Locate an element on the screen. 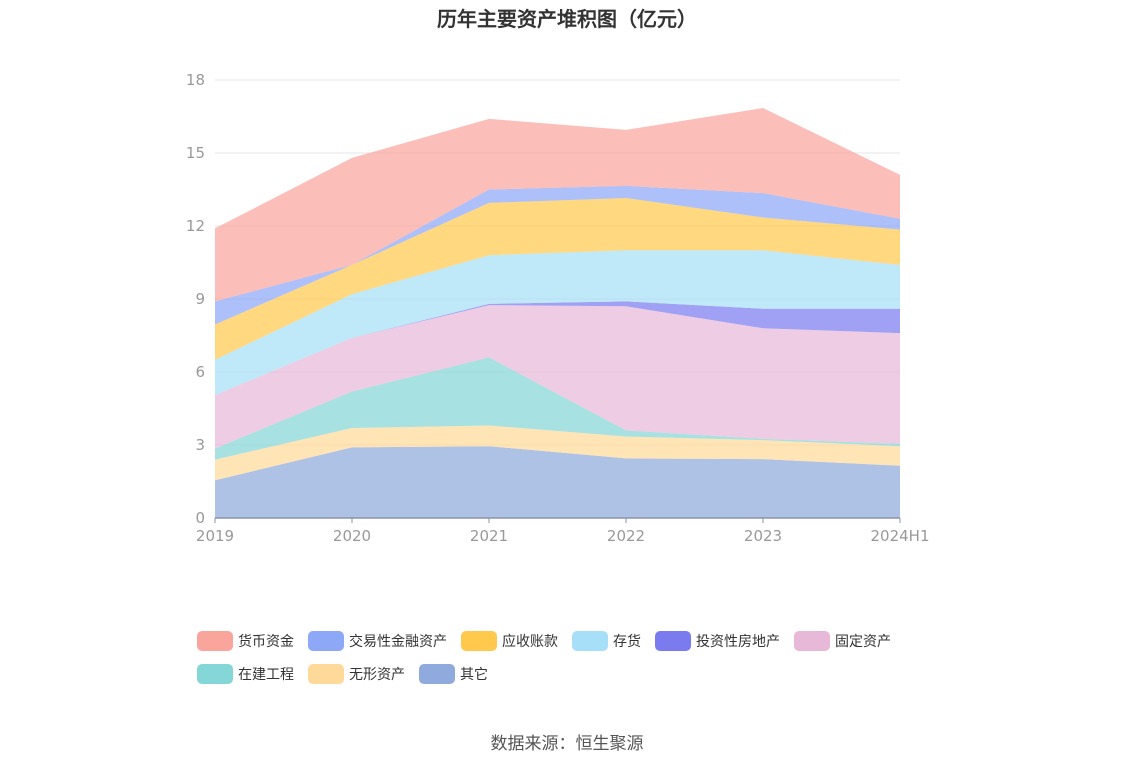 This screenshot has width=1134, height=766. y-tick-label: 3 is located at coordinates (200, 445).